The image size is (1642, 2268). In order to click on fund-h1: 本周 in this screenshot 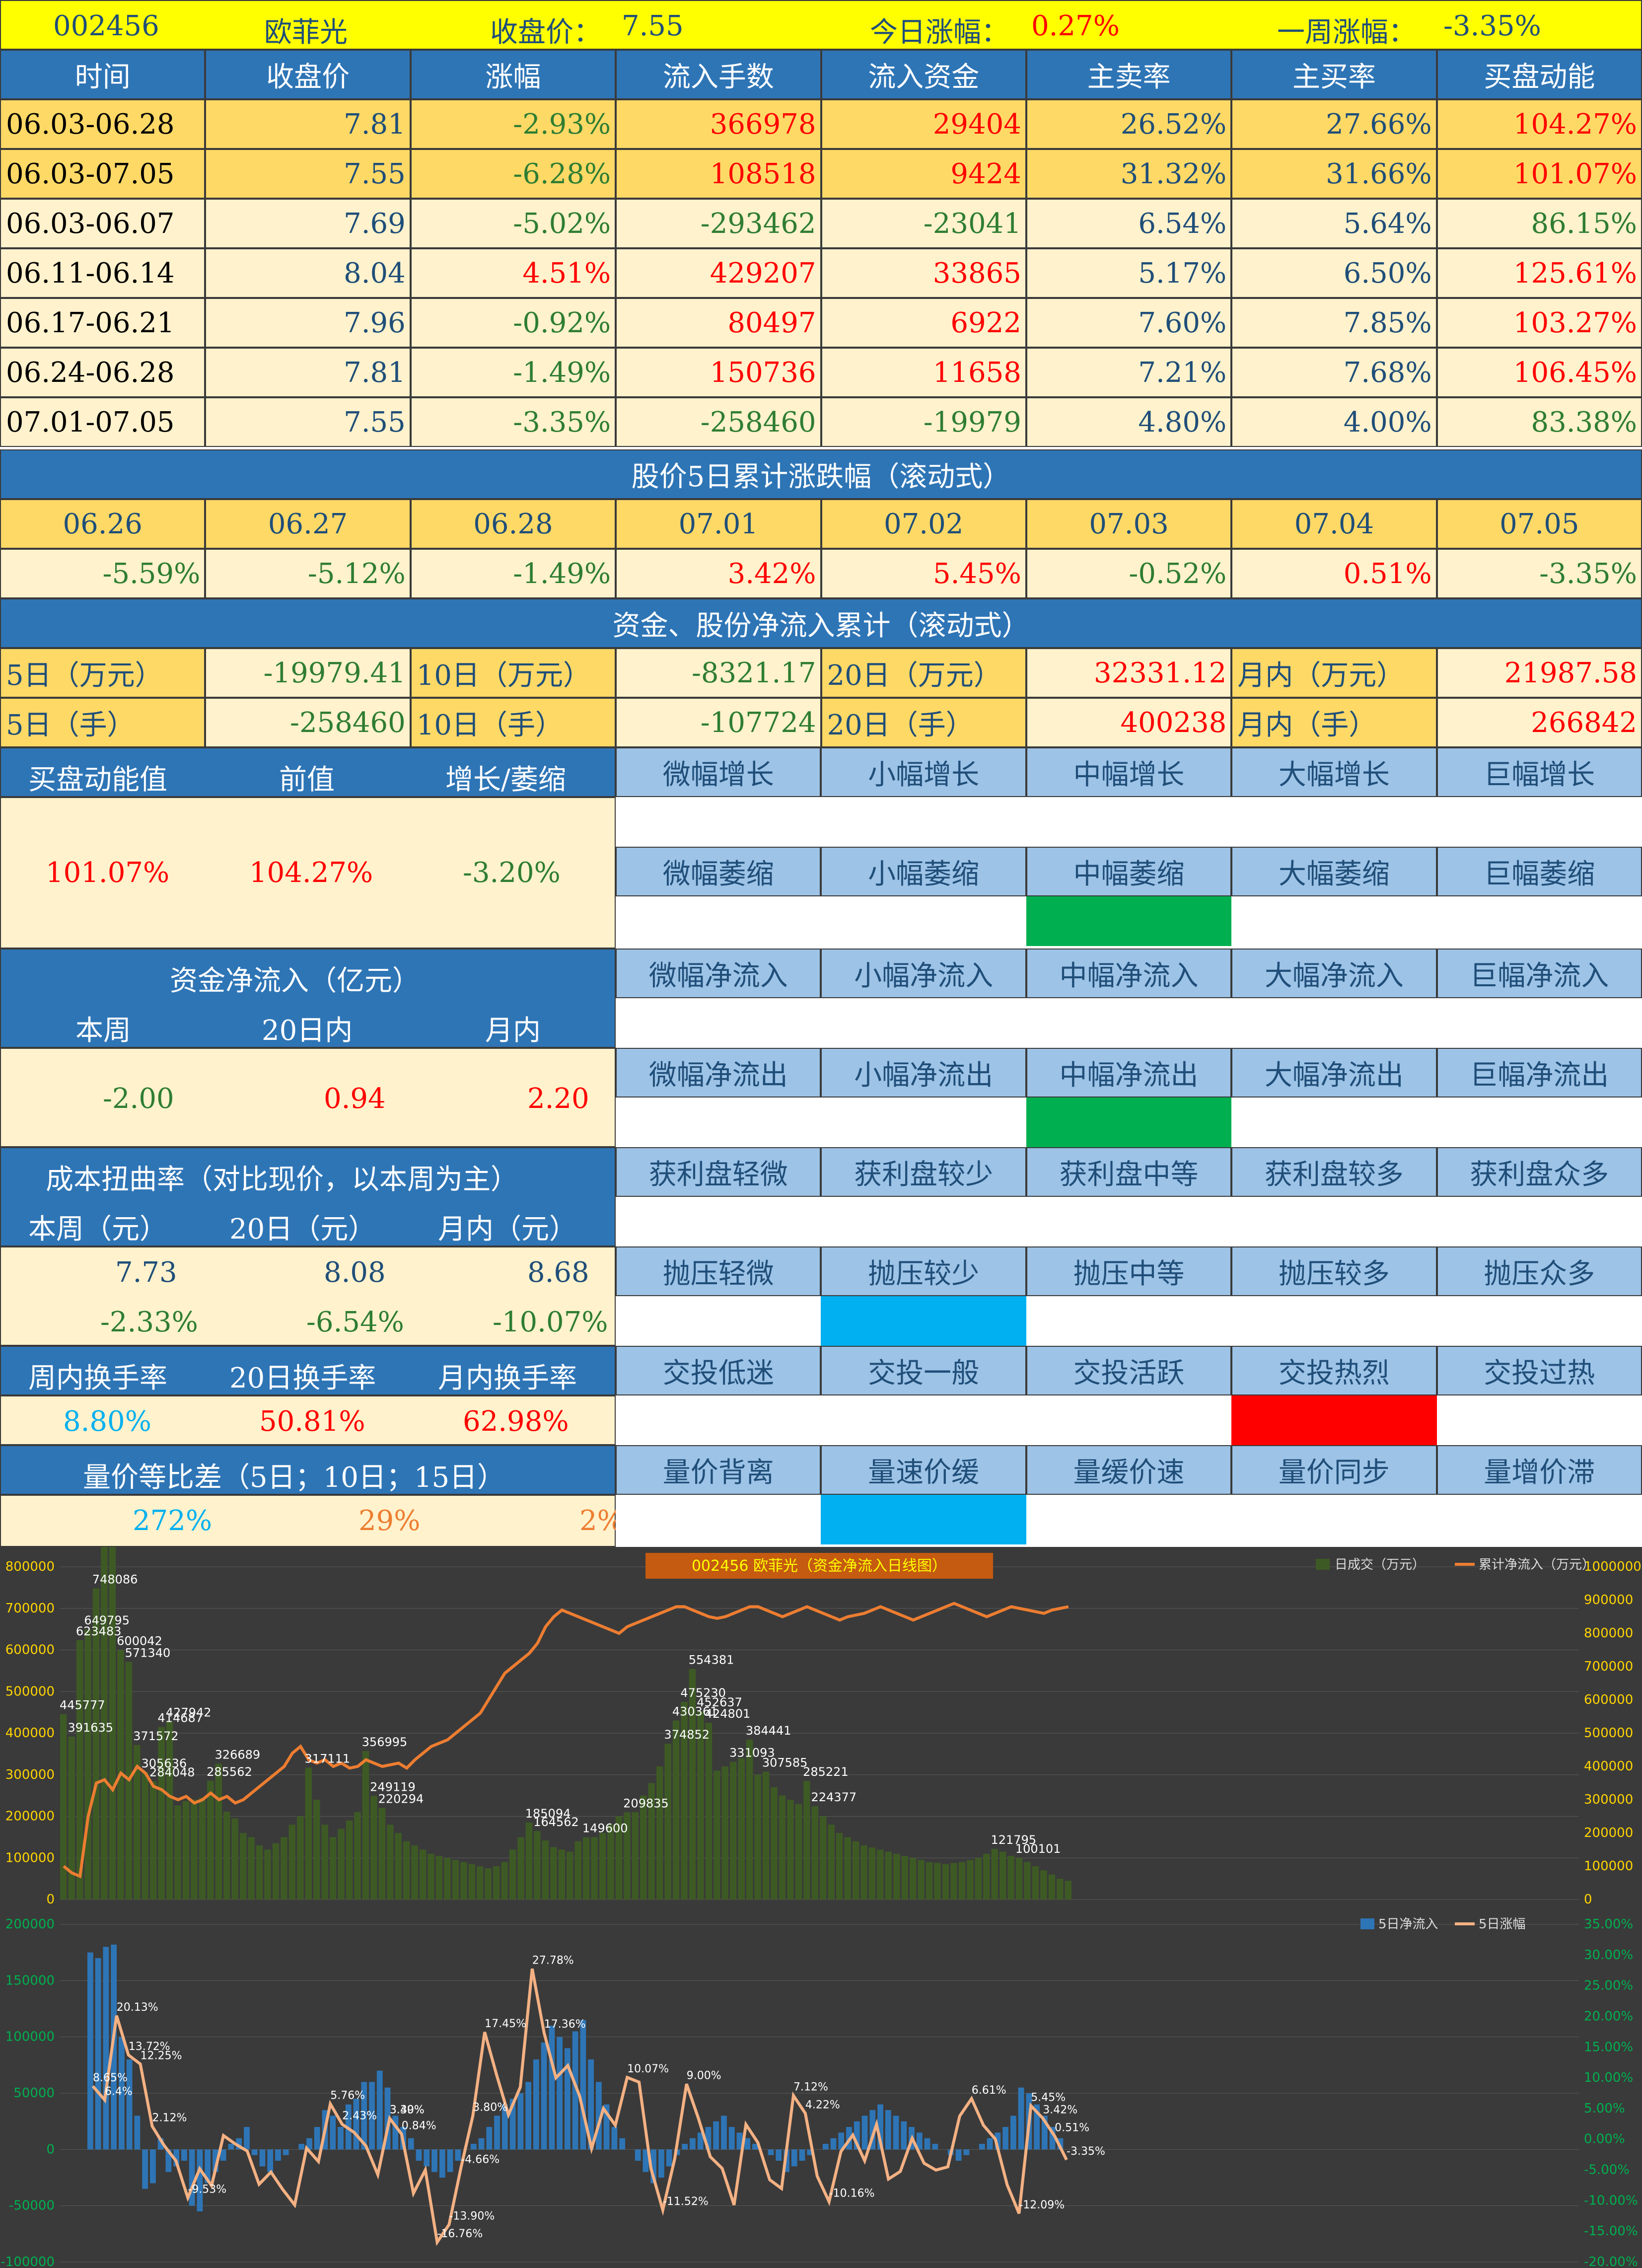, I will do `click(103, 1031)`.